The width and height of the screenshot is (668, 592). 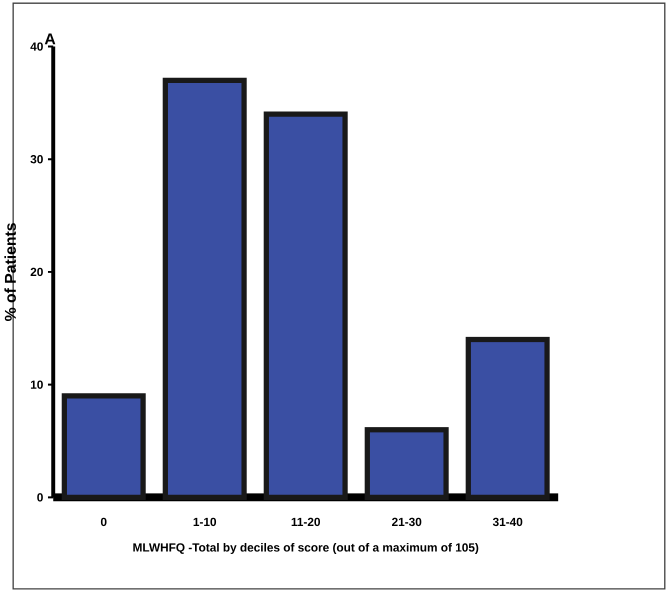 I want to click on x-tick-label: 21-30, so click(x=407, y=522).